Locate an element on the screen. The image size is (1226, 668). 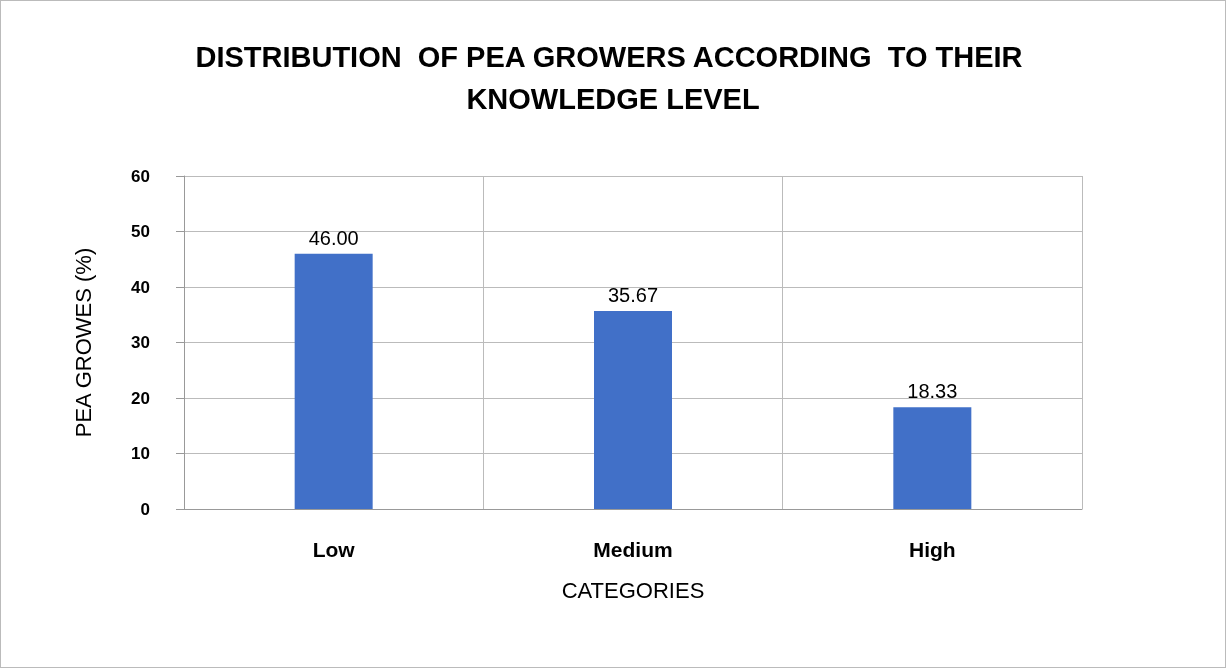
y-tick-label: 10 is located at coordinates (140, 453).